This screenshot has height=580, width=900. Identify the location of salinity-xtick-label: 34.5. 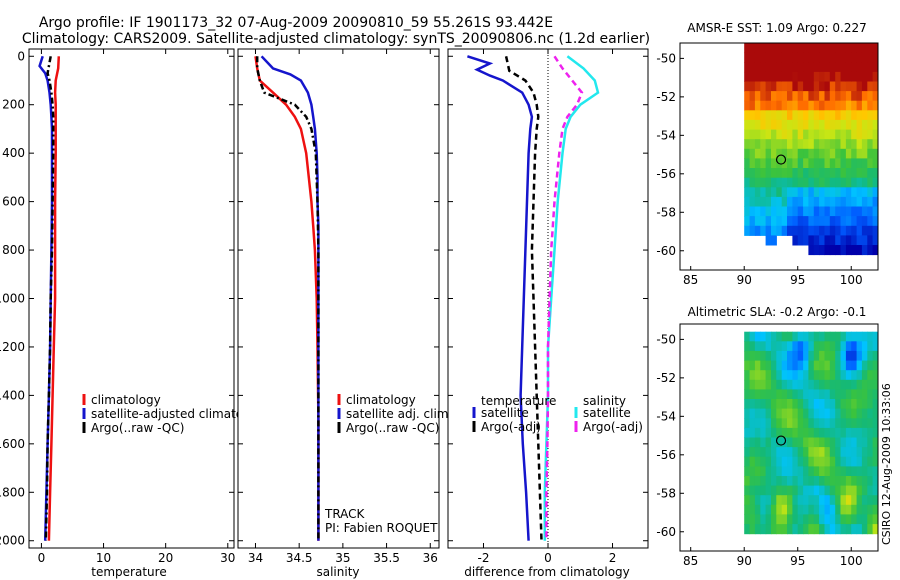
(299, 558).